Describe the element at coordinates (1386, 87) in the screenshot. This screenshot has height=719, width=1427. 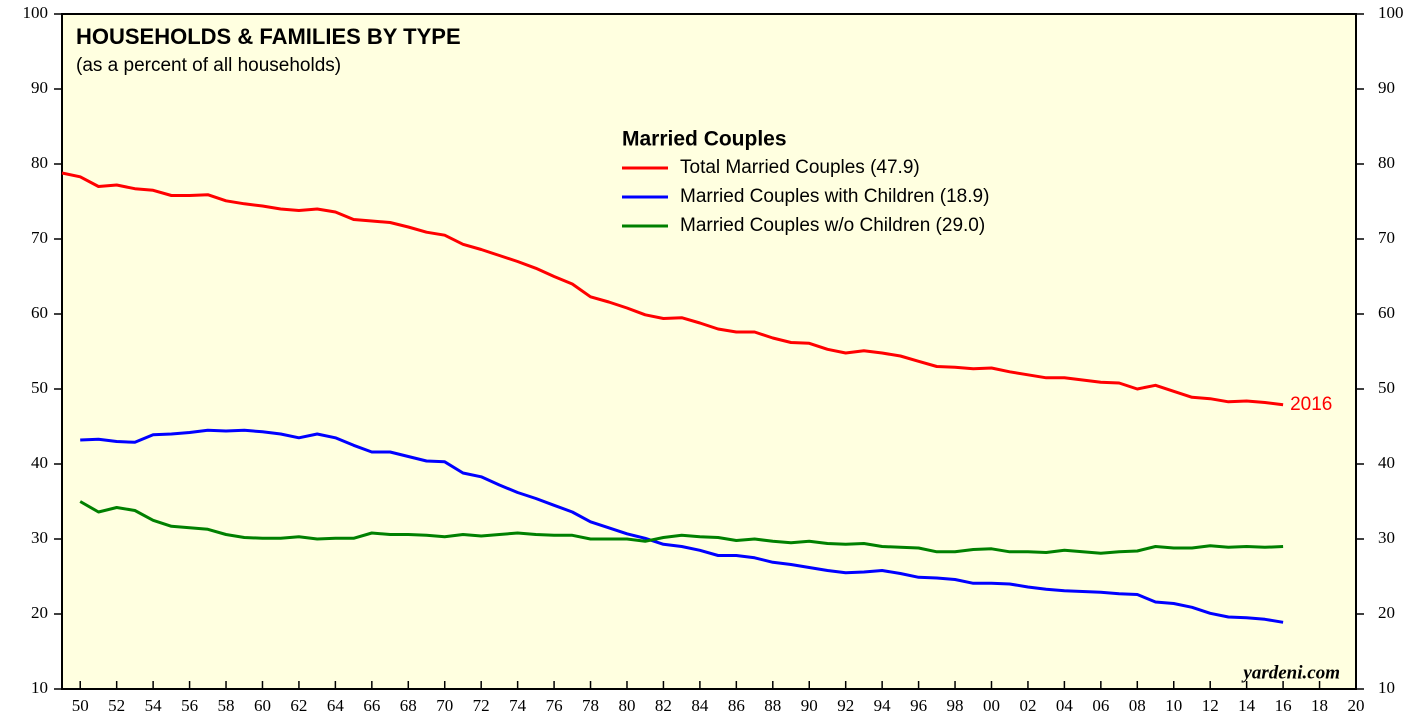
I see `y2-tick-label: 90` at that location.